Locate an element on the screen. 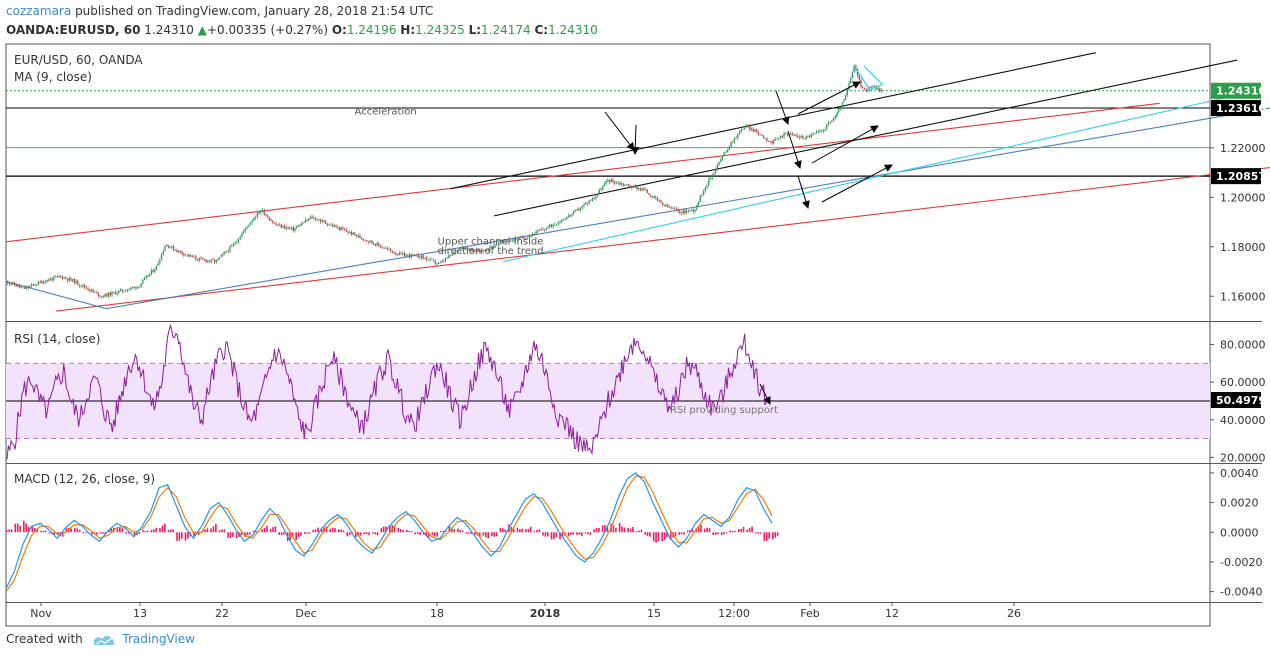 The width and height of the screenshot is (1270, 658). high-label: H: is located at coordinates (408, 30).